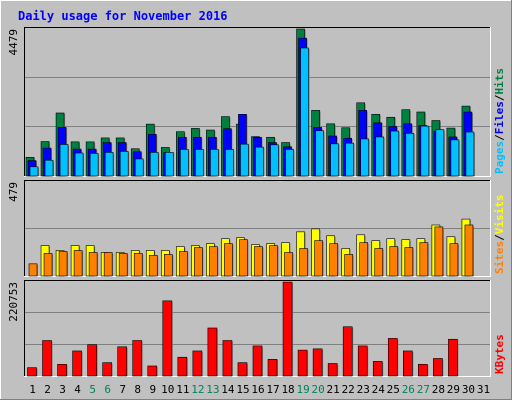  Describe the element at coordinates (499, 157) in the screenshot. I see `legend-pages: Pages` at that location.